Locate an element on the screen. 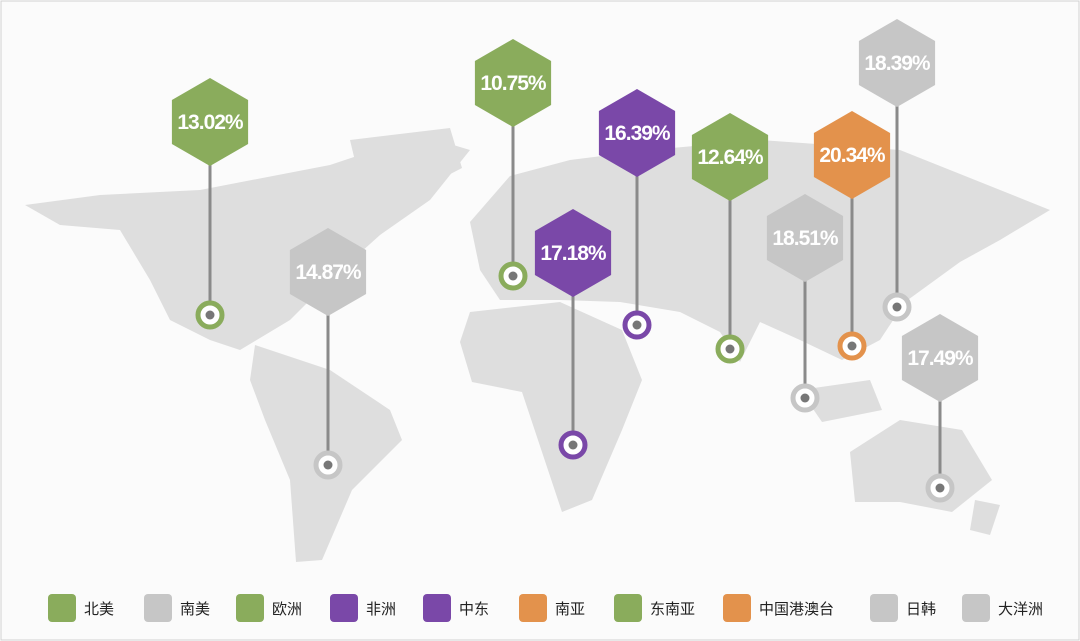 The width and height of the screenshot is (1080, 641). marker: 17.49% is located at coordinates (940, 408).